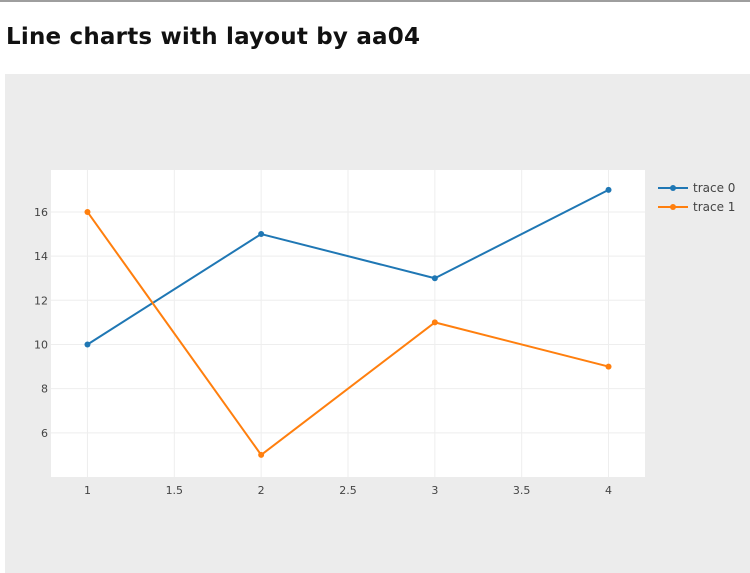  Describe the element at coordinates (41, 300) in the screenshot. I see `y-tick-label: 12` at that location.